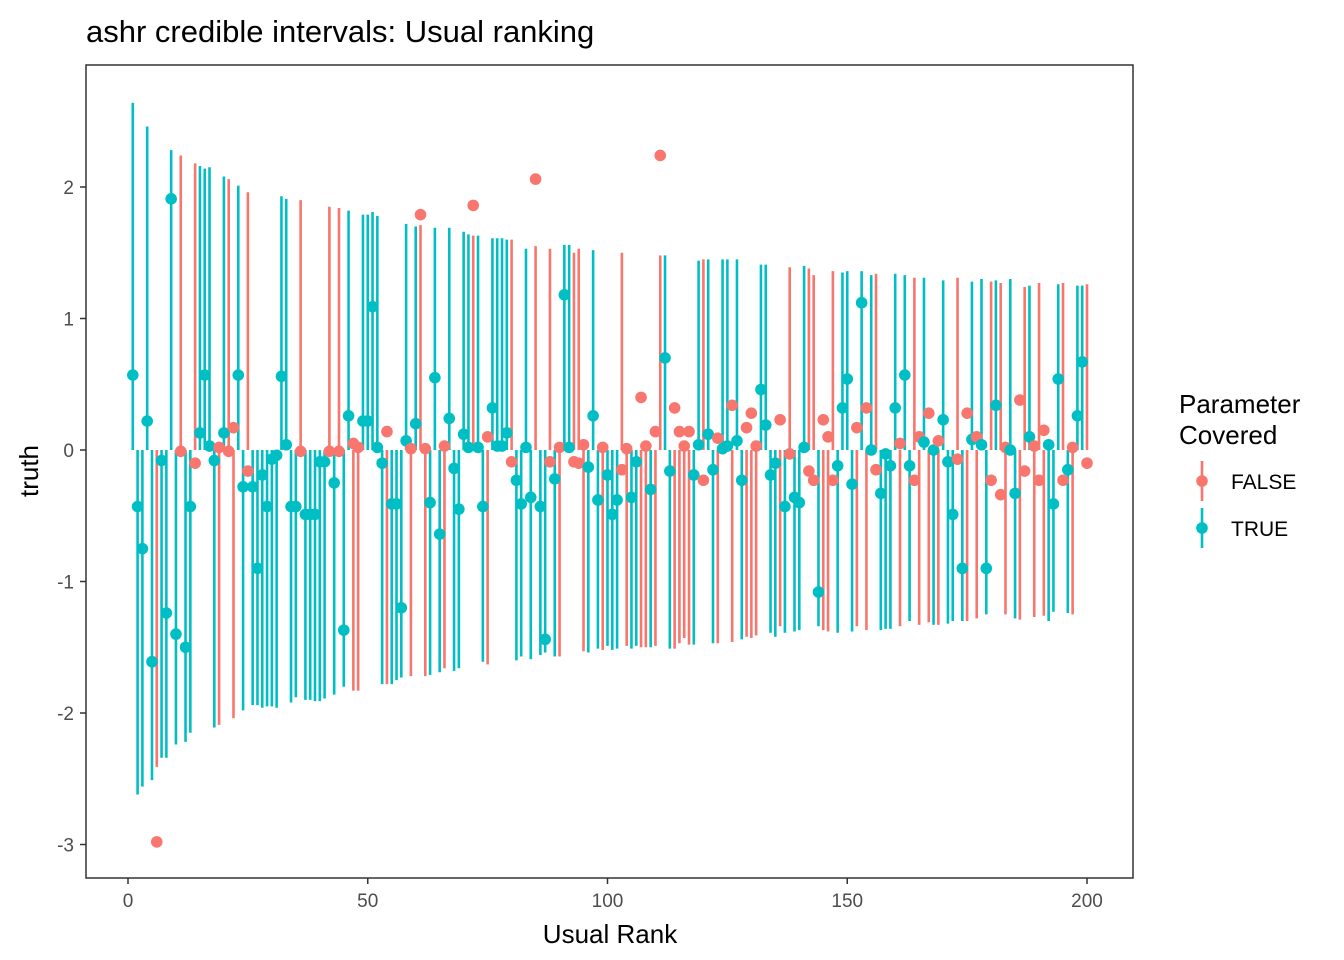 Image resolution: width=1344 pixels, height=960 pixels. I want to click on legend-title-line2: Covered, so click(1228, 435).